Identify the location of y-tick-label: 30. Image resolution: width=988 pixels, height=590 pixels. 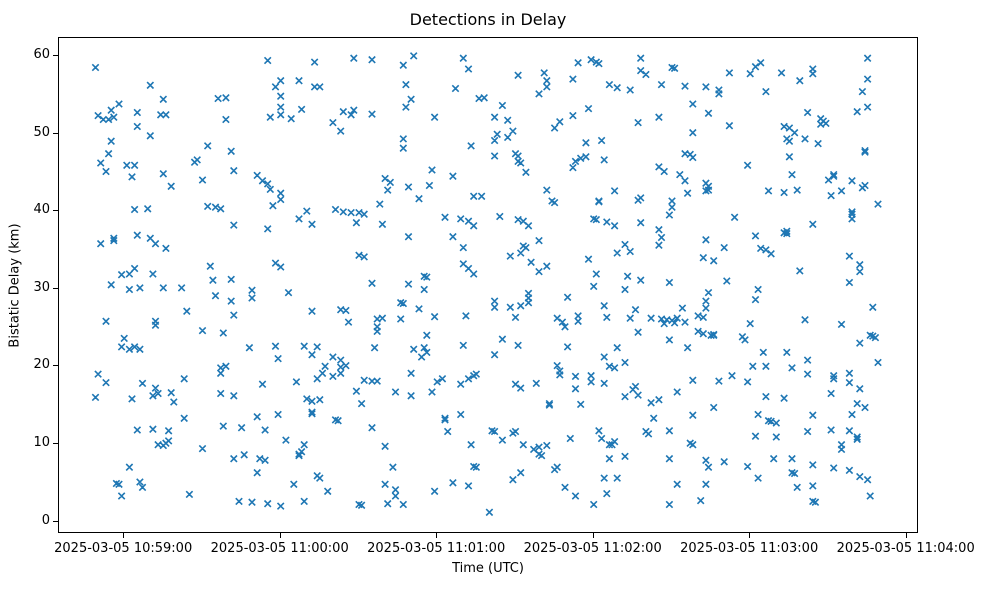
(41, 287).